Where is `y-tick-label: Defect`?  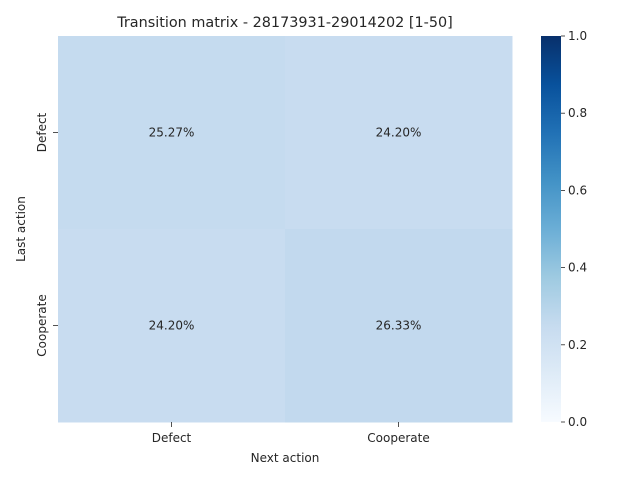
y-tick-label: Defect is located at coordinates (42, 132).